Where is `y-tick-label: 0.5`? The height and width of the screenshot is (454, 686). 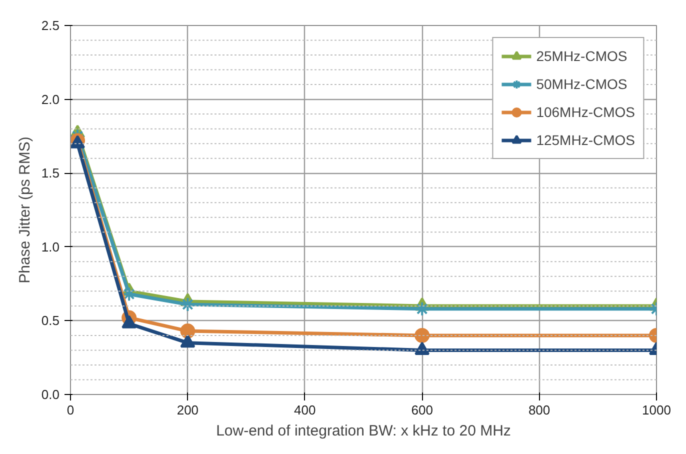 y-tick-label: 0.5 is located at coordinates (50, 320).